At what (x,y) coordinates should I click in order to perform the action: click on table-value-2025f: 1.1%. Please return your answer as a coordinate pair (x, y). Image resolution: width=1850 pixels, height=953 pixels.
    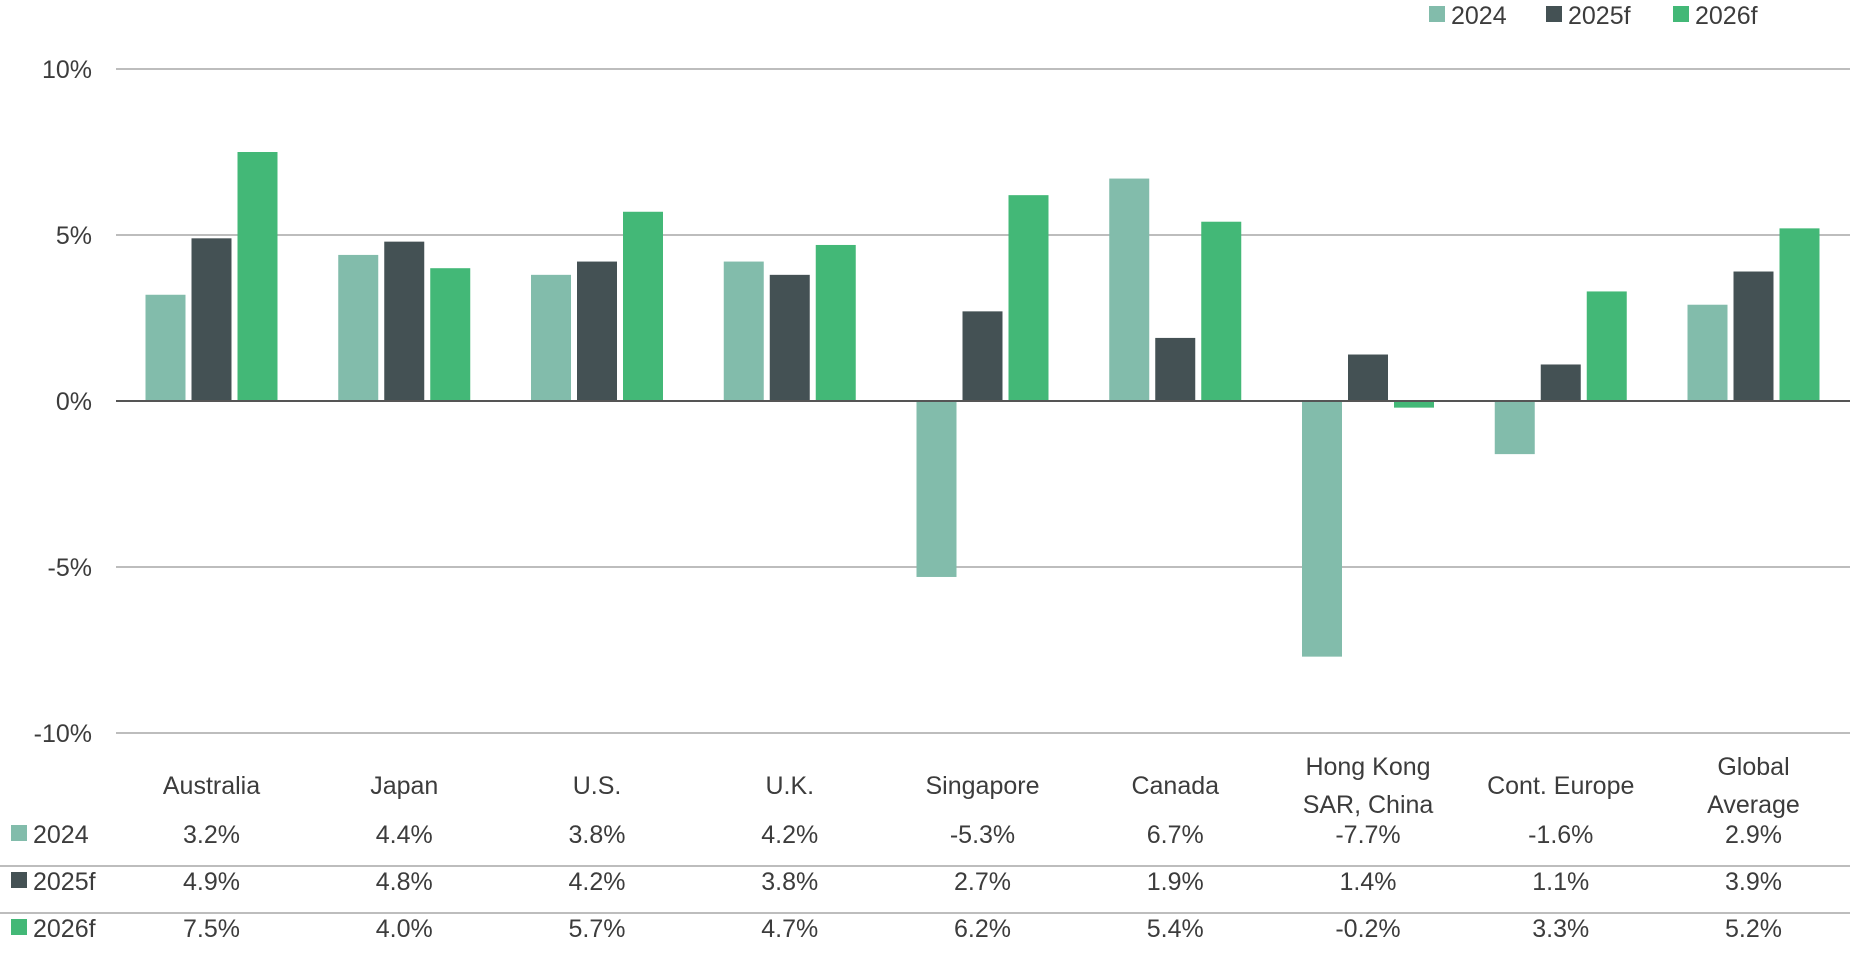
    Looking at the image, I should click on (1560, 882).